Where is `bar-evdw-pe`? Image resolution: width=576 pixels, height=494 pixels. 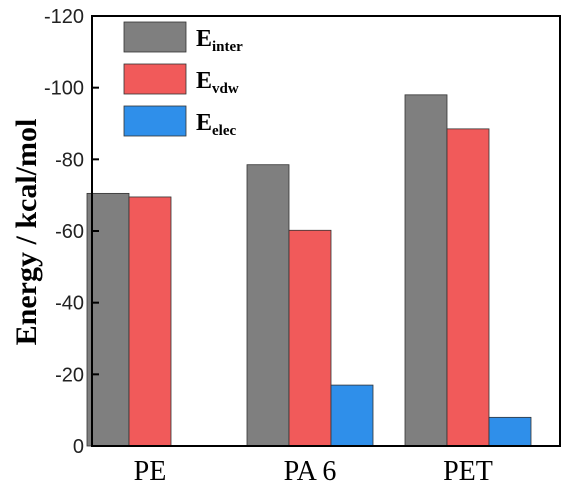 bar-evdw-pe is located at coordinates (150, 321).